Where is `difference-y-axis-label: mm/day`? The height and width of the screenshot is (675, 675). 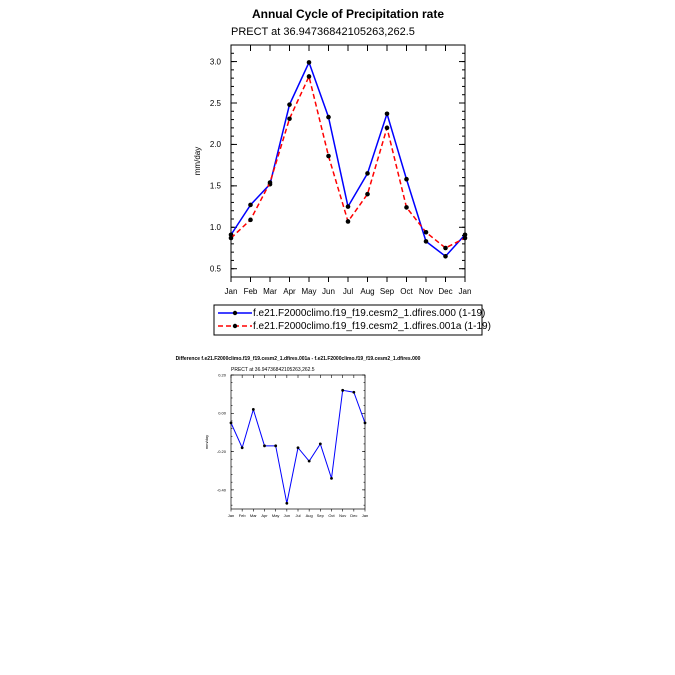 difference-y-axis-label: mm/day is located at coordinates (206, 442).